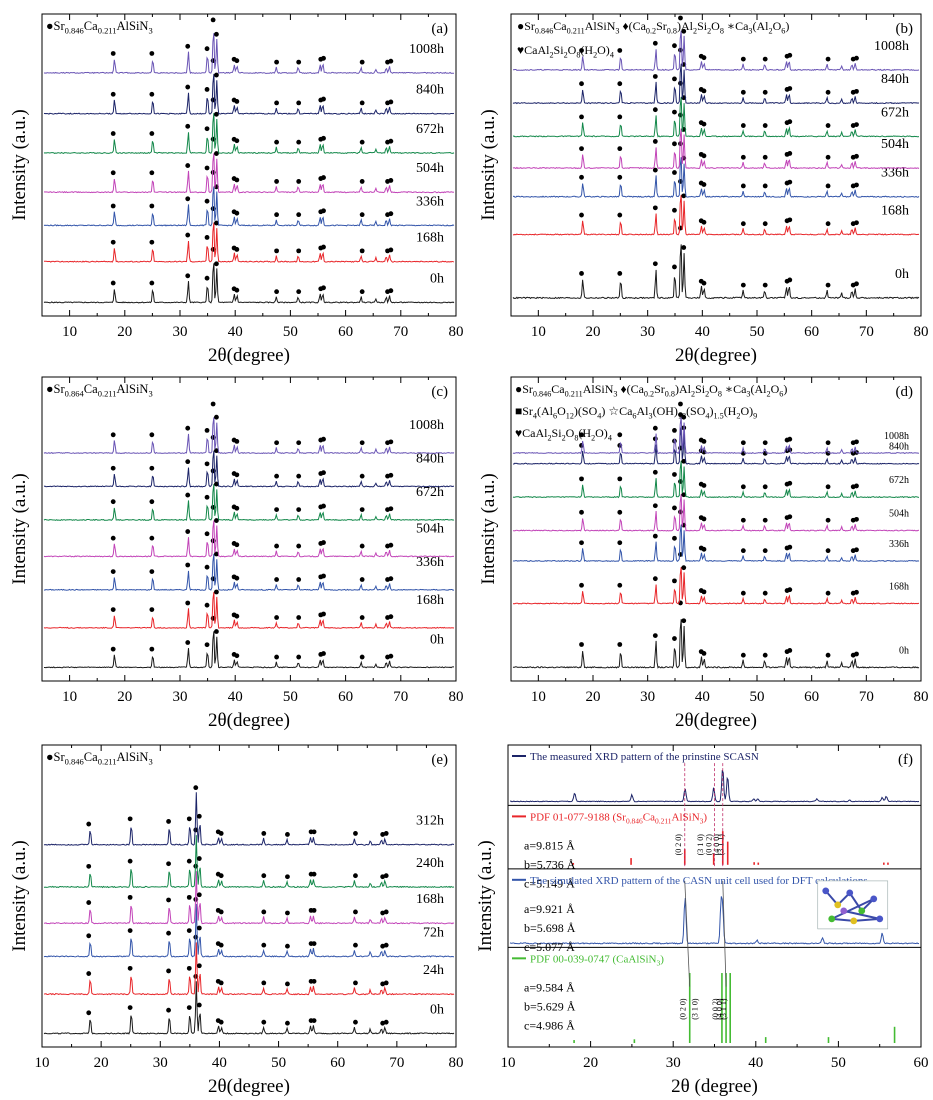 The height and width of the screenshot is (1100, 933). What do you see at coordinates (895, 173) in the screenshot?
I see `series-label-336h: 336h` at bounding box center [895, 173].